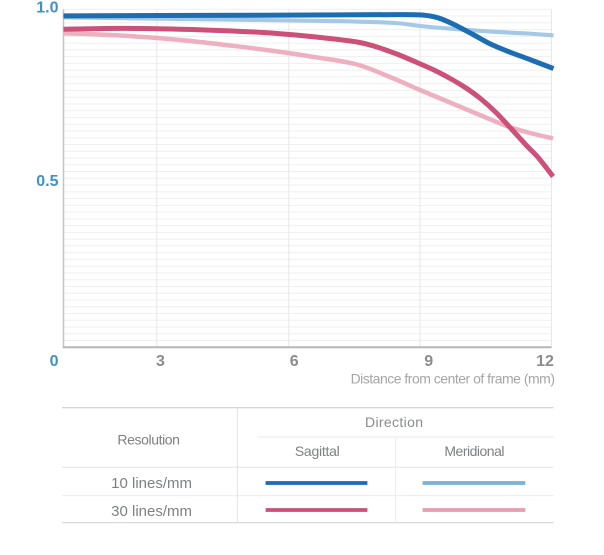 This screenshot has width=604, height=555. I want to click on svg-text:Distance from center of frame: Distance from center of frame (mm), so click(453, 379).